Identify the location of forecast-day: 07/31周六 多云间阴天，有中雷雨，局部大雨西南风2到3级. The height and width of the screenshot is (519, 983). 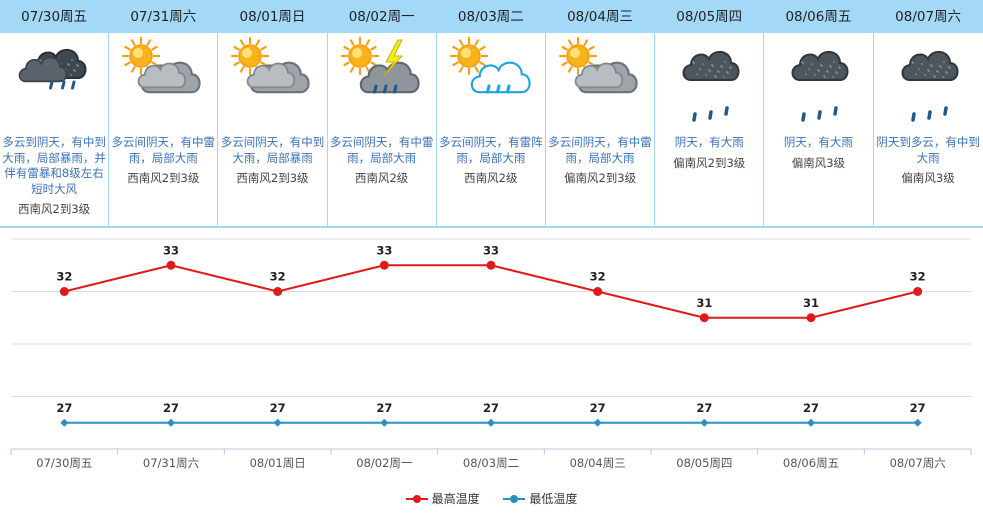
(164, 113).